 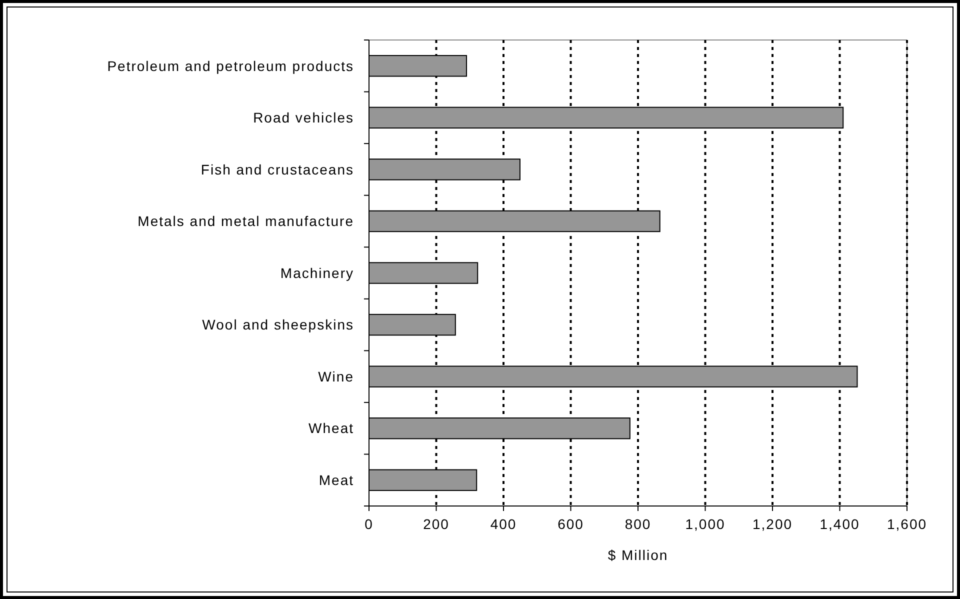 I want to click on y-tick-label: Meat, so click(x=336, y=480).